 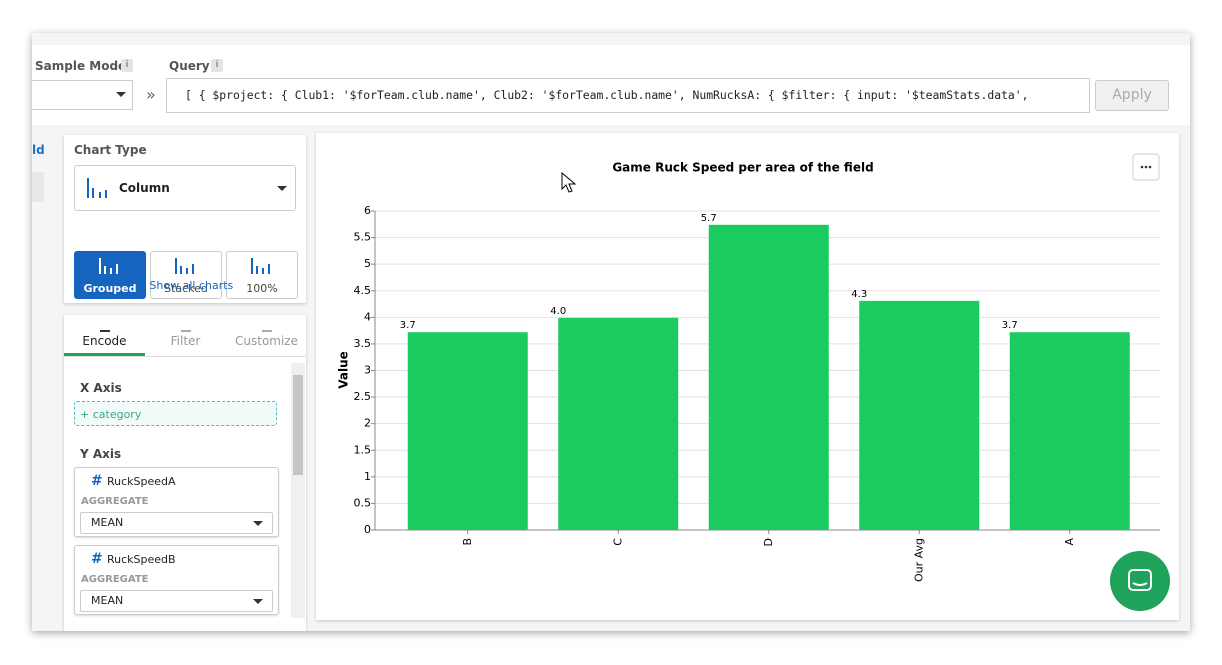 What do you see at coordinates (918, 560) in the screenshot?
I see `x-tick-label: Our Avg` at bounding box center [918, 560].